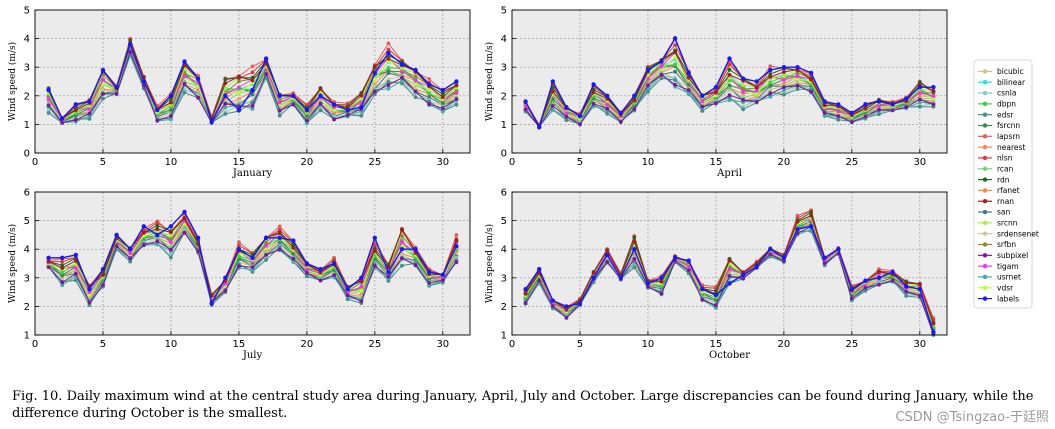 The image size is (1055, 429). What do you see at coordinates (1008, 266) in the screenshot?
I see `legend-label: tigam` at bounding box center [1008, 266].